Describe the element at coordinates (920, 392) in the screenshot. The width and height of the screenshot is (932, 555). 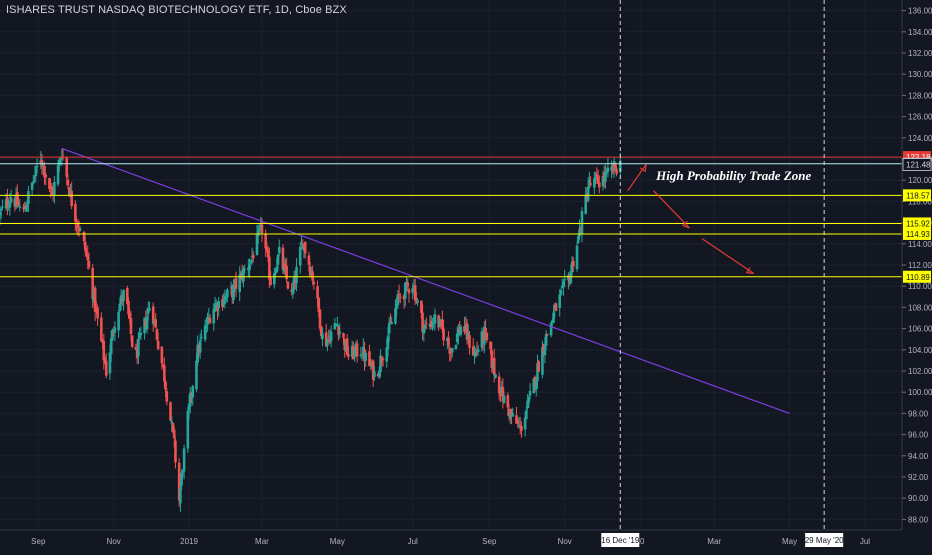
I see `y-tick-label: 100.00` at that location.